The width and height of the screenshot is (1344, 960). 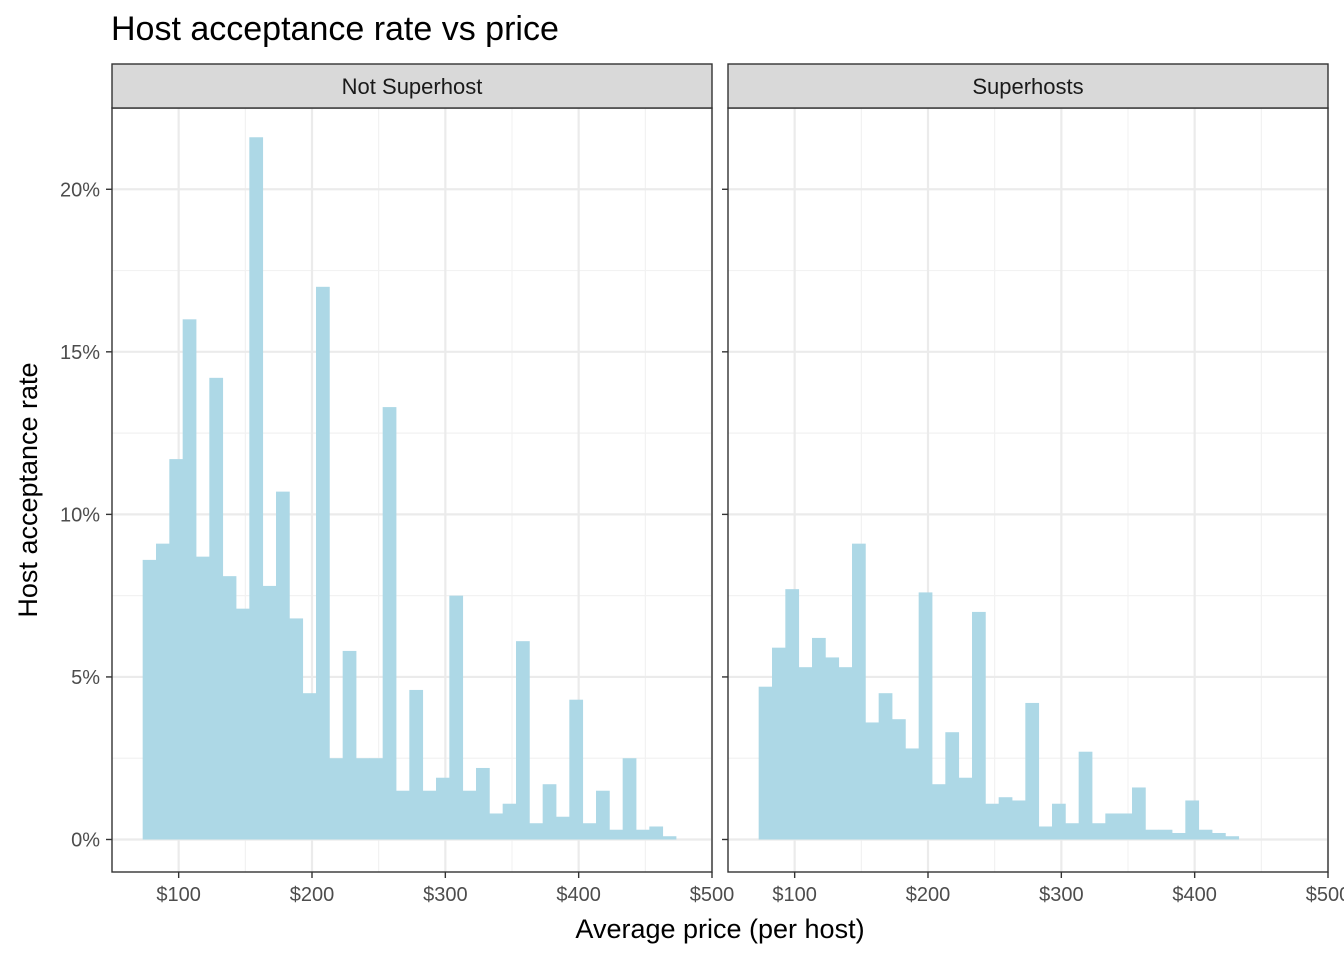 What do you see at coordinates (85, 678) in the screenshot?
I see `y-tick-label: 5%` at bounding box center [85, 678].